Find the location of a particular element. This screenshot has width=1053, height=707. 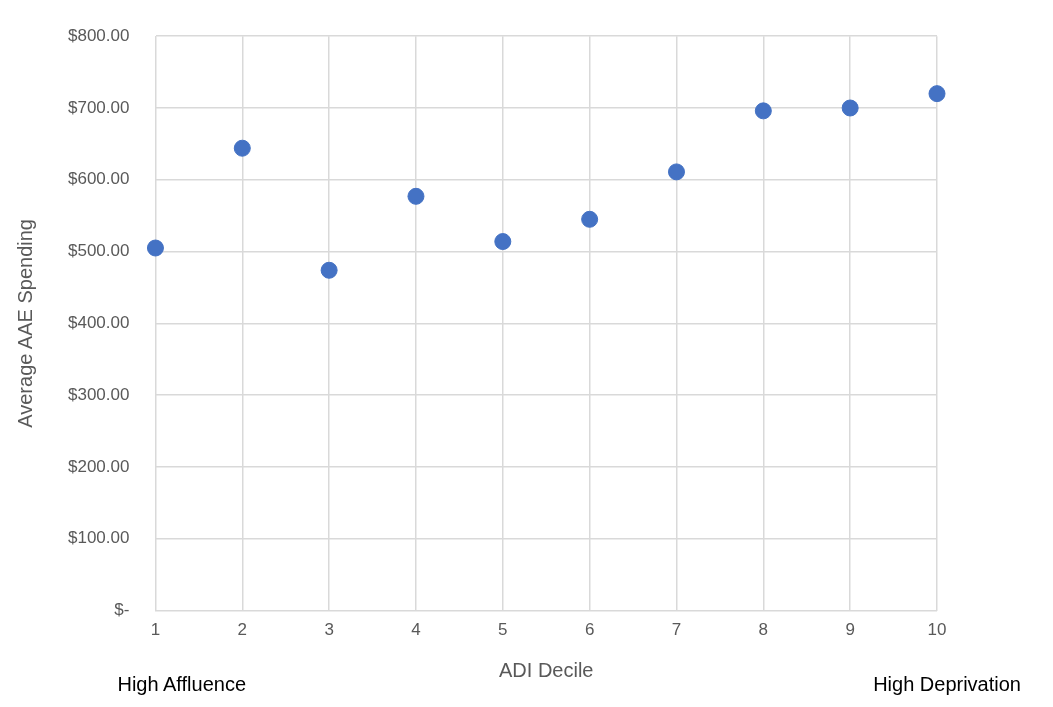

y-tick-label: $300.00 is located at coordinates (99, 394).